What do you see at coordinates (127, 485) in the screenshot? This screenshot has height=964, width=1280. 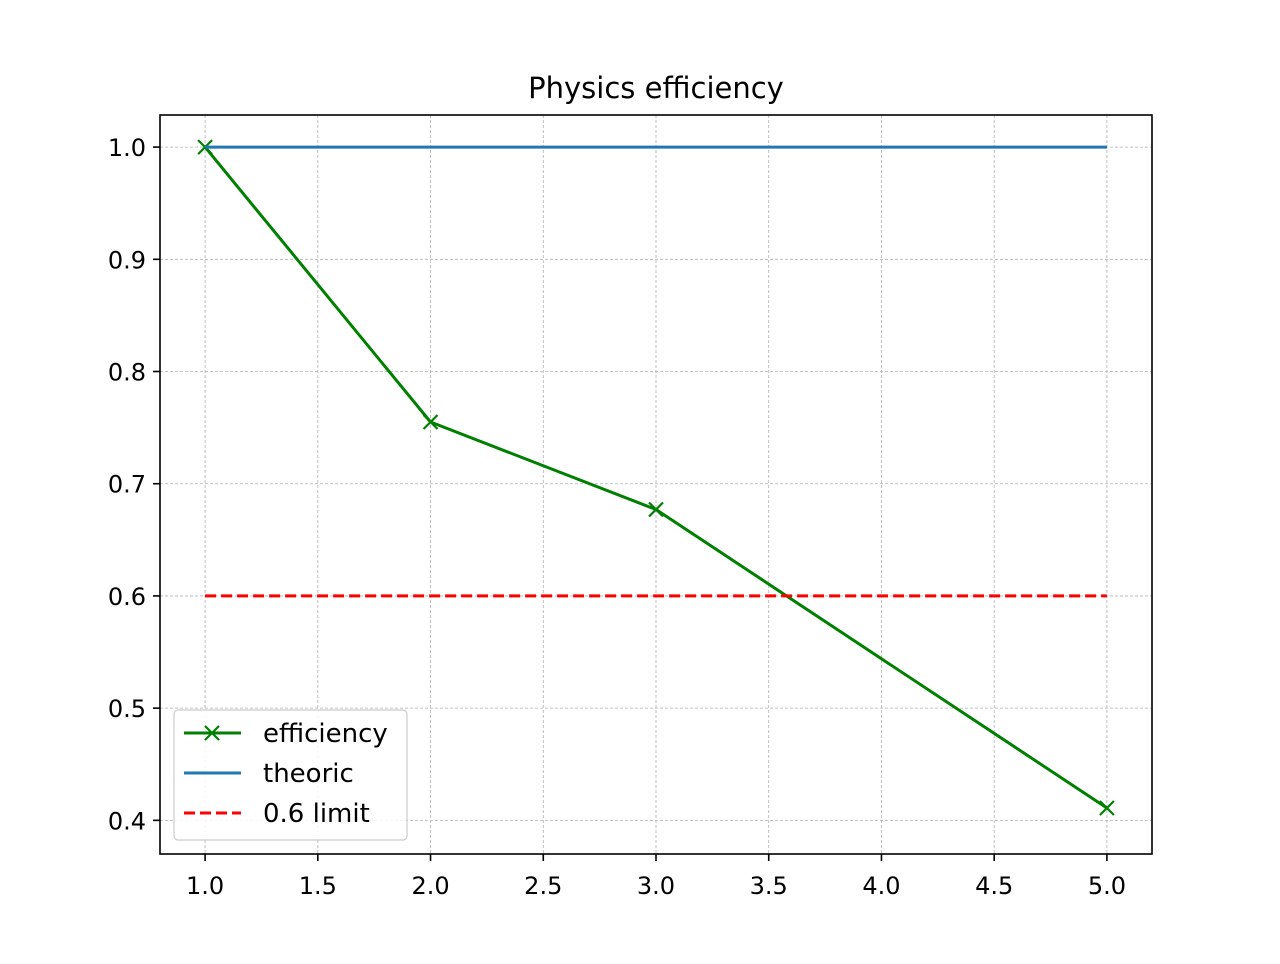 I see `y-tick-label: 0.7` at bounding box center [127, 485].